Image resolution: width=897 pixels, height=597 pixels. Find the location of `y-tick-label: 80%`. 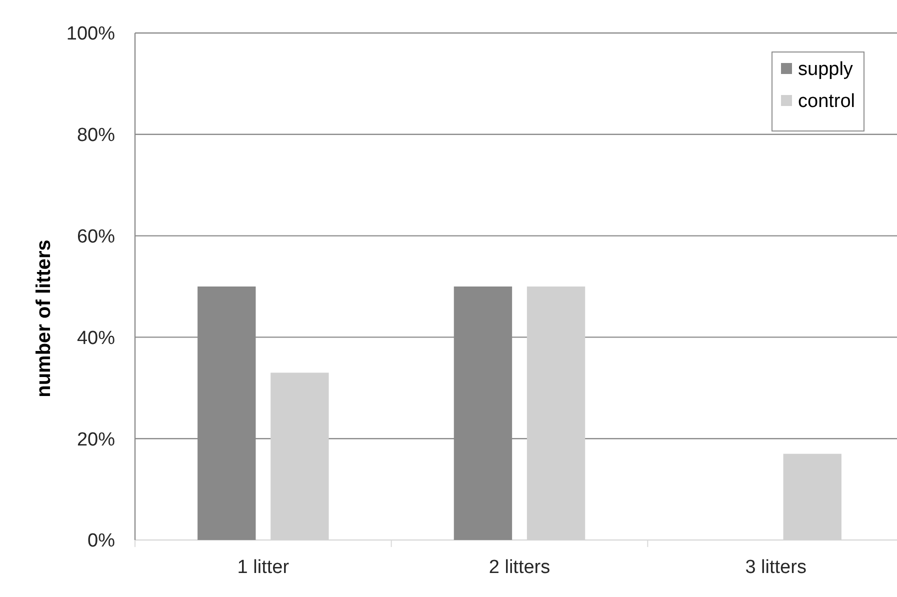

y-tick-label: 80% is located at coordinates (96, 135).